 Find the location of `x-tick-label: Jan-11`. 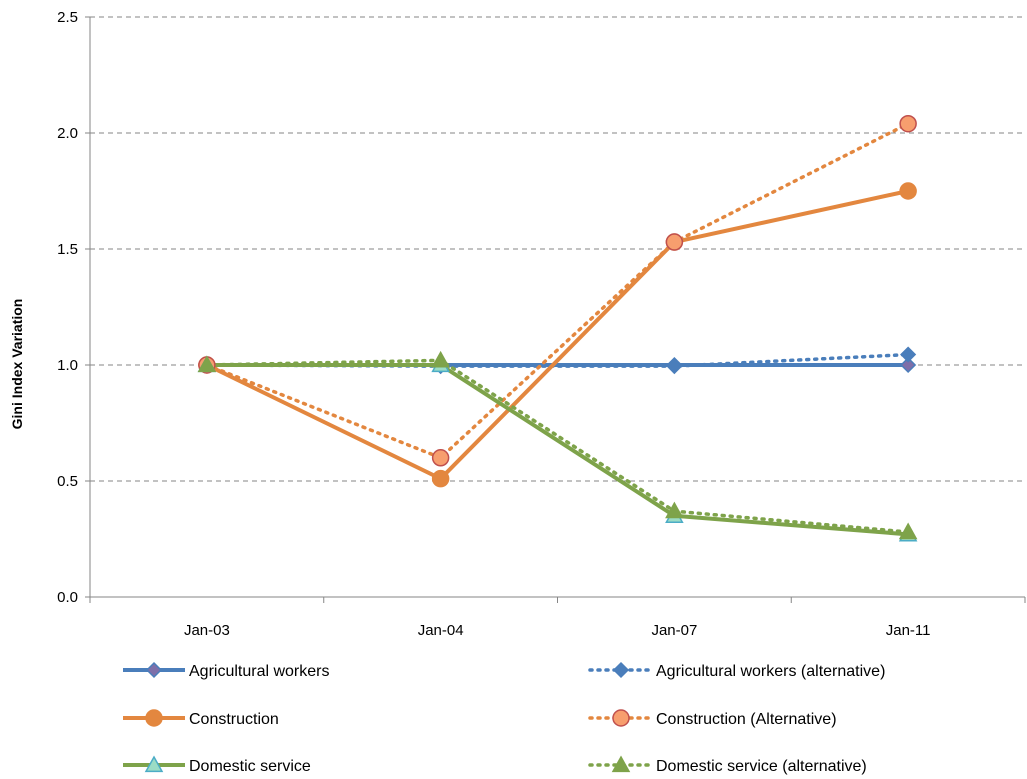

x-tick-label: Jan-11 is located at coordinates (908, 630).